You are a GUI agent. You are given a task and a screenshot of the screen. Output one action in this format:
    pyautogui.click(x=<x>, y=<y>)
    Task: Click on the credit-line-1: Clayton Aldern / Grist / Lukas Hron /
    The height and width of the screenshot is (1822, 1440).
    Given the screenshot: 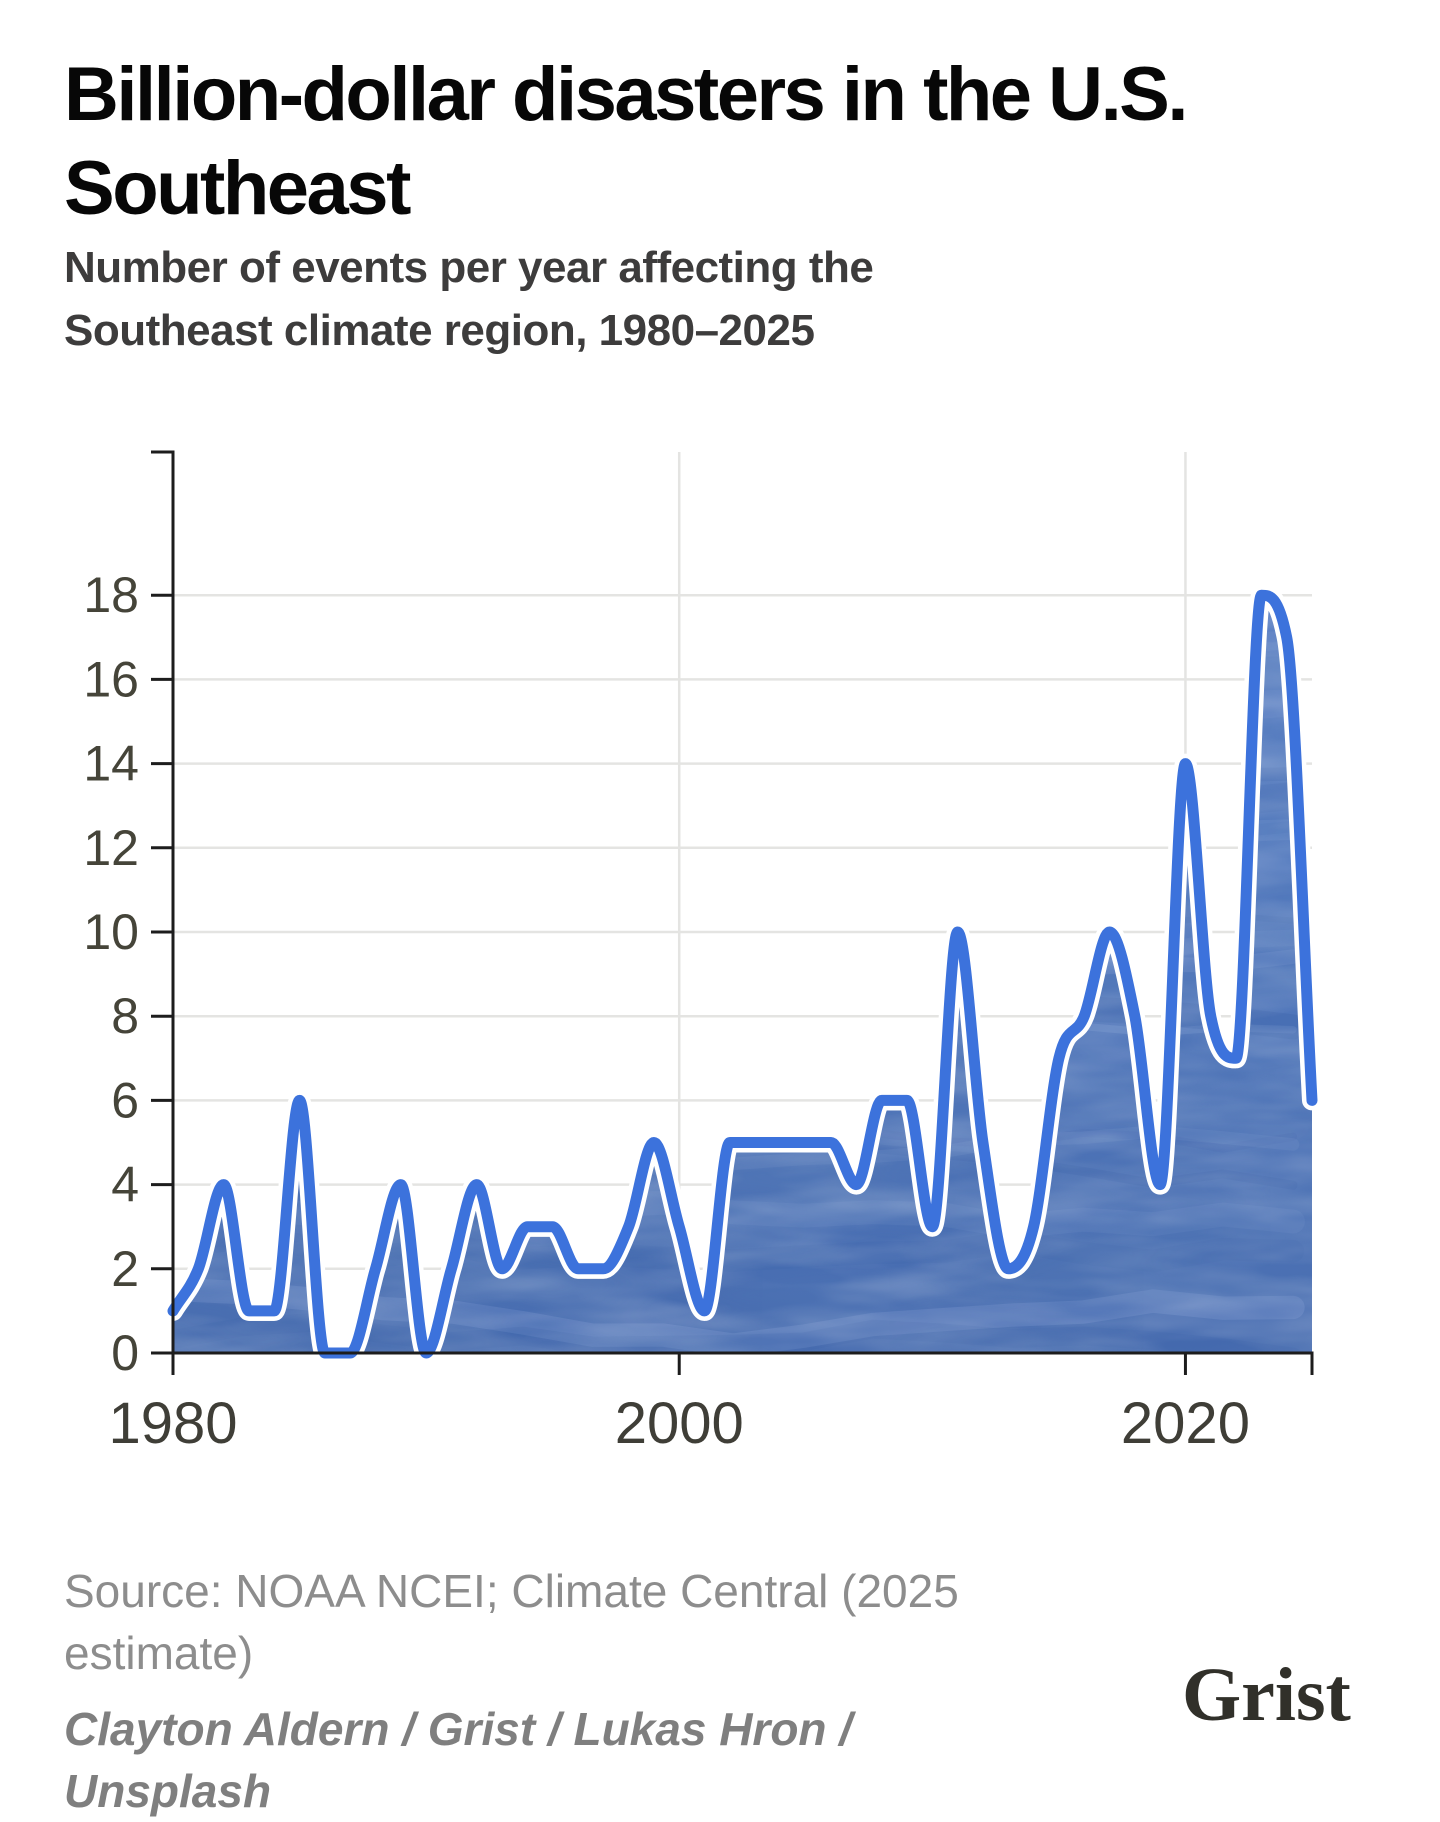 What is the action you would take?
    pyautogui.click(x=458, y=1729)
    